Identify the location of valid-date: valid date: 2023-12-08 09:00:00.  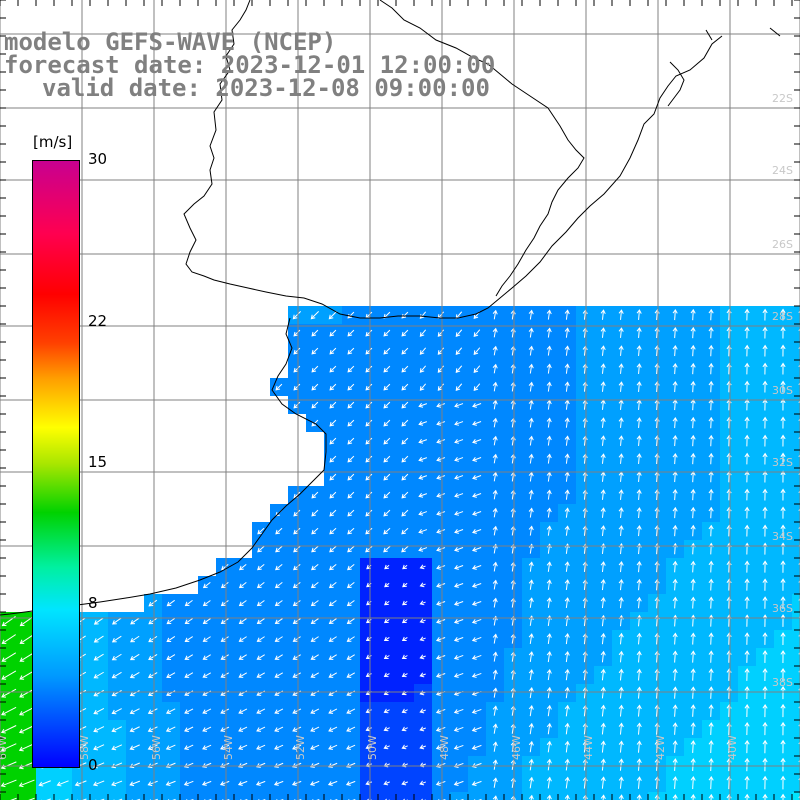
(266, 88).